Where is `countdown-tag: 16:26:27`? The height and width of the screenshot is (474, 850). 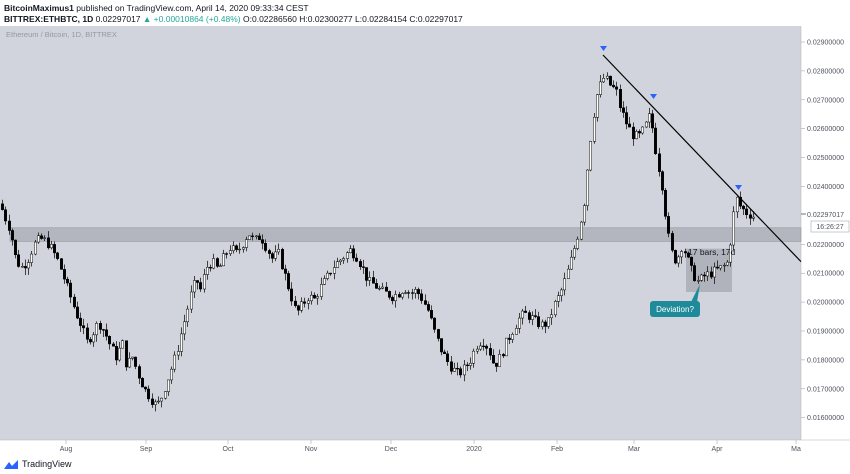 countdown-tag: 16:26:27 is located at coordinates (830, 226).